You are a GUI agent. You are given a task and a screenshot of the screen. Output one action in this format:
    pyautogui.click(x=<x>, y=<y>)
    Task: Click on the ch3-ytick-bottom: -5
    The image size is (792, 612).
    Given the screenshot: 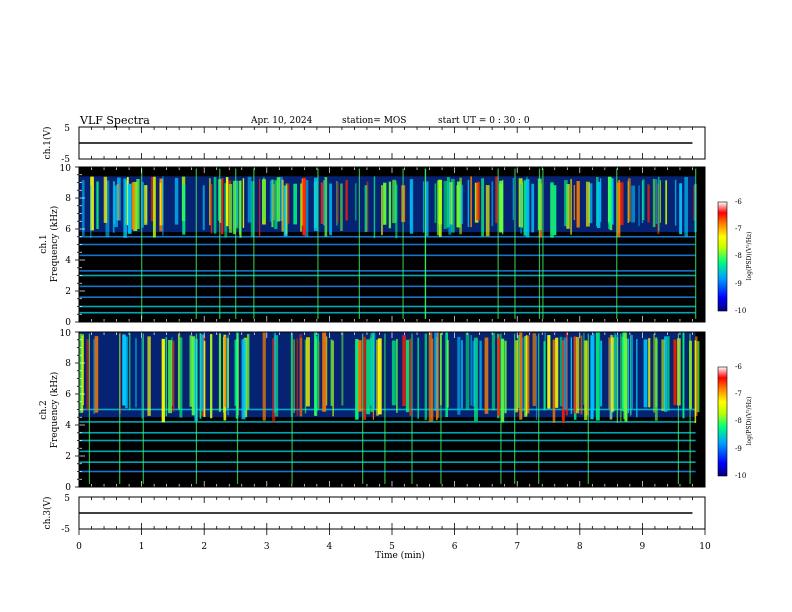 What is the action you would take?
    pyautogui.click(x=65, y=530)
    